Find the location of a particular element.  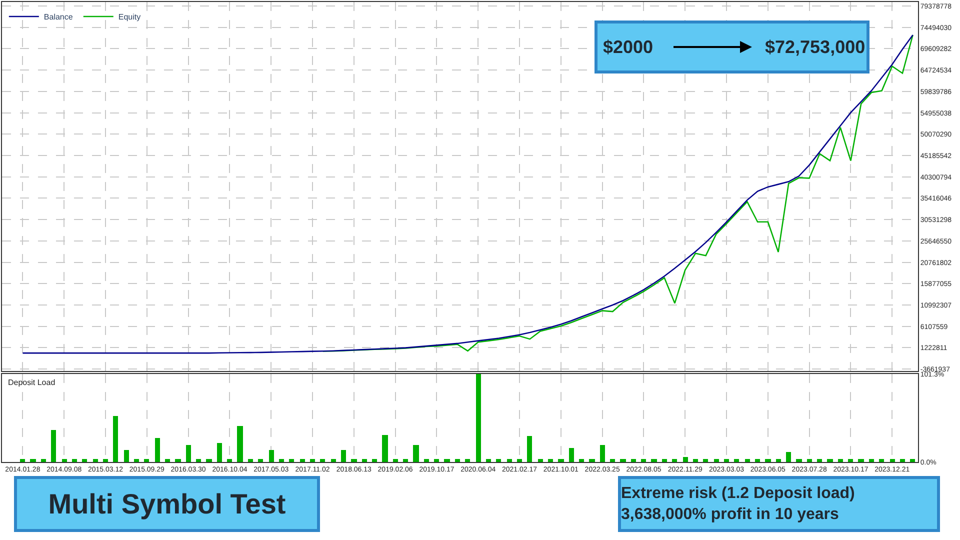

legend-label: Equity is located at coordinates (129, 17).